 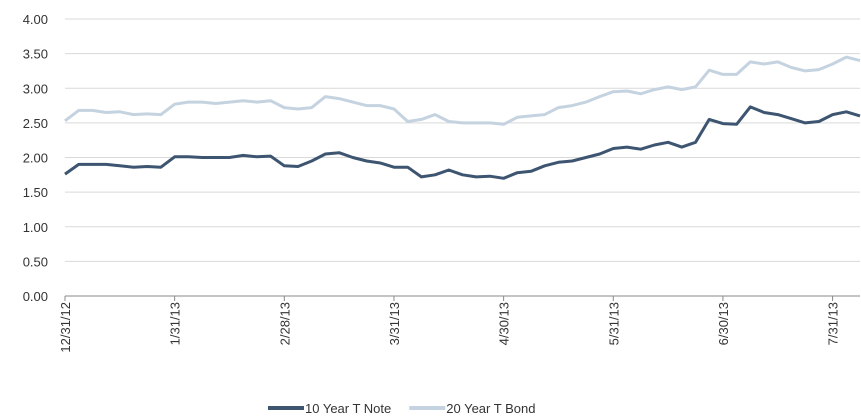 I want to click on y-tick-label: 1.00, so click(x=35, y=227).